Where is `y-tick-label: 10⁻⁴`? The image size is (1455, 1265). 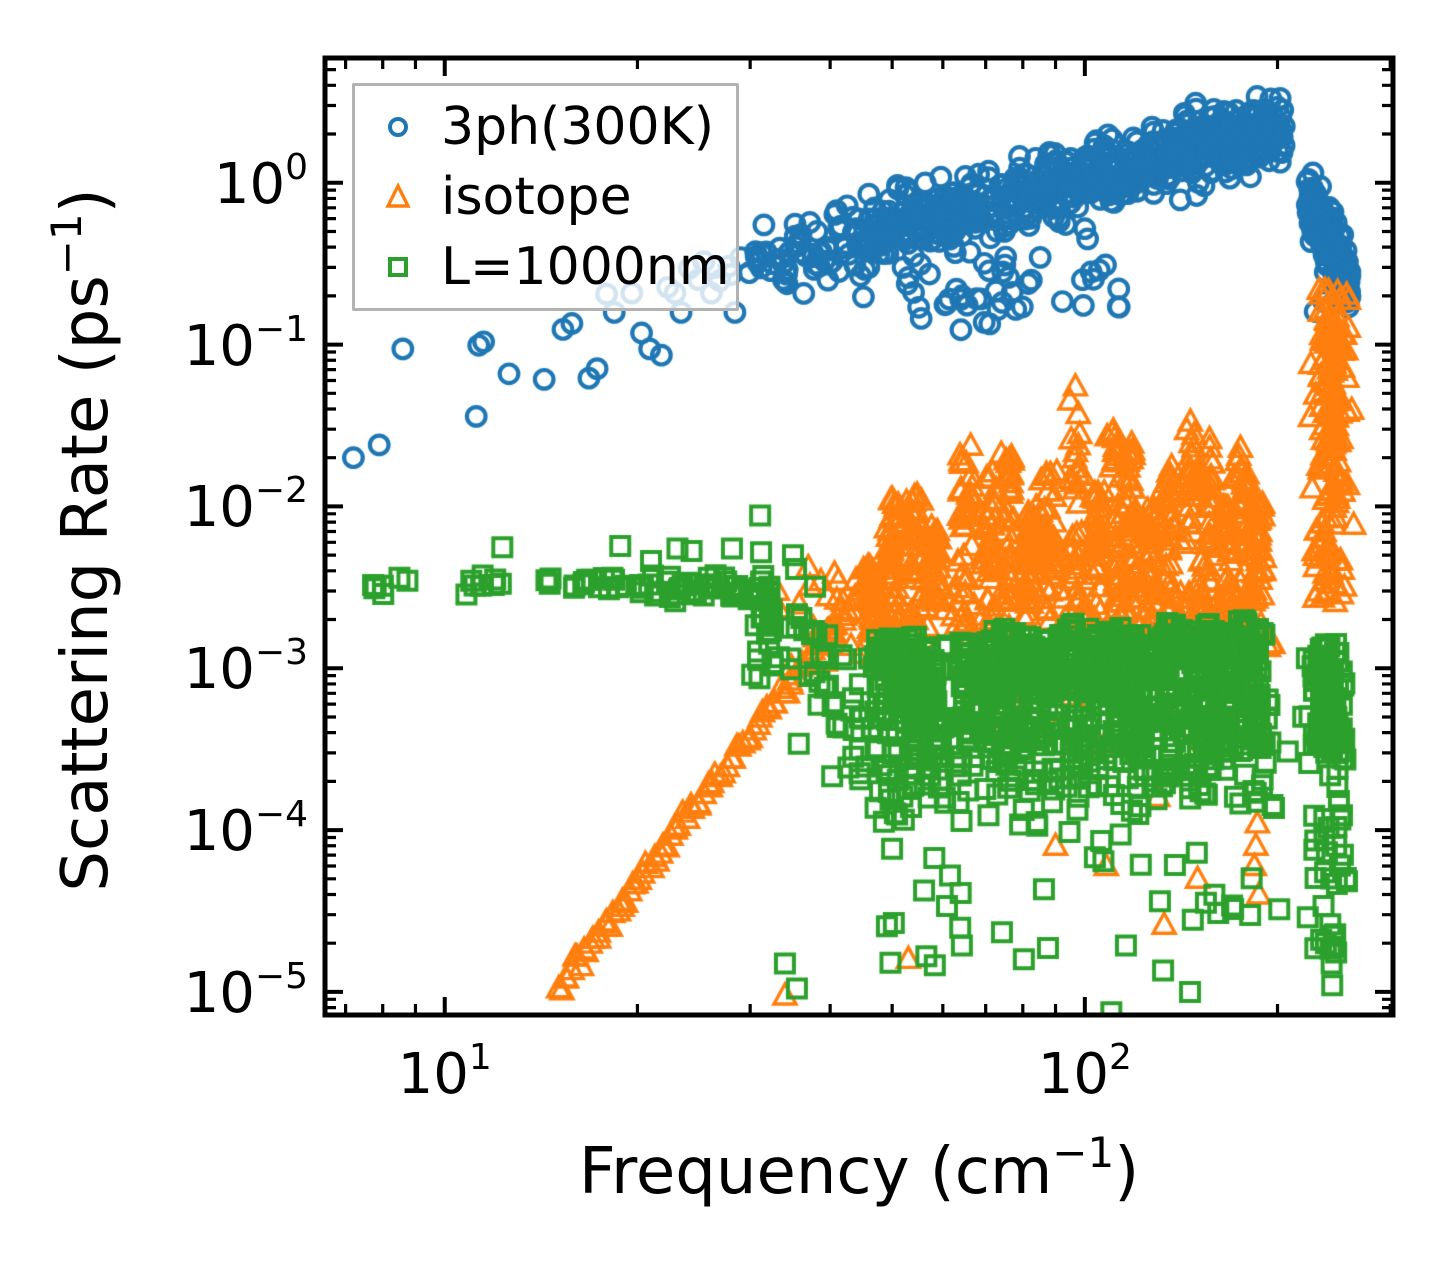
y-tick-label: 10⁻⁴ is located at coordinates (245, 829).